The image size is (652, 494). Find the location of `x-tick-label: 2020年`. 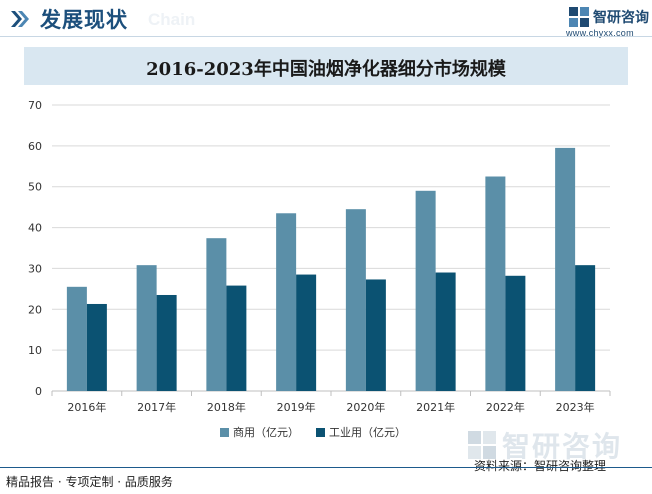

x-tick-label: 2020年 is located at coordinates (365, 407).